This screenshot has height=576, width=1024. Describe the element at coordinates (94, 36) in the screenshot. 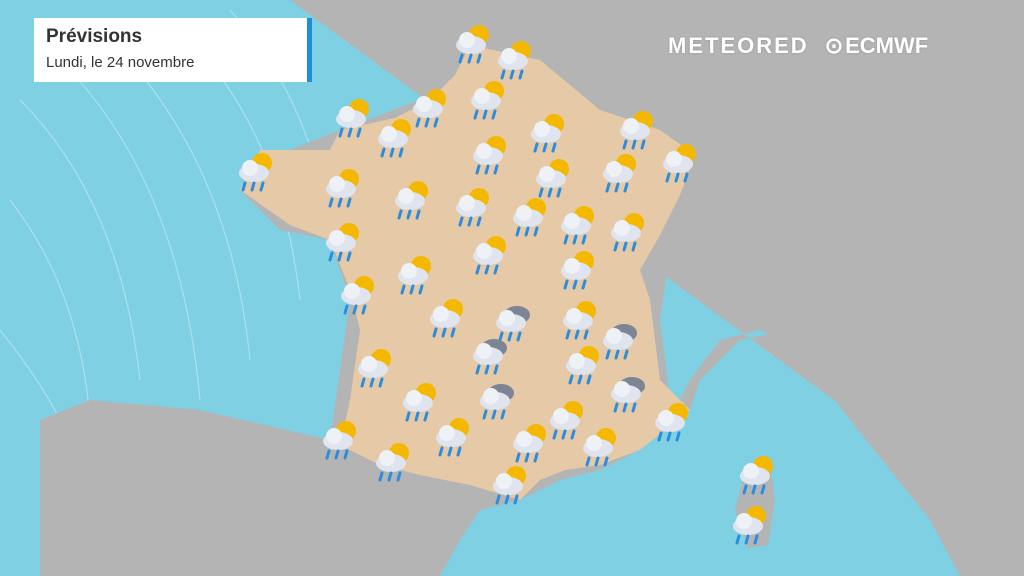

I see `page-title: Prévisions` at that location.